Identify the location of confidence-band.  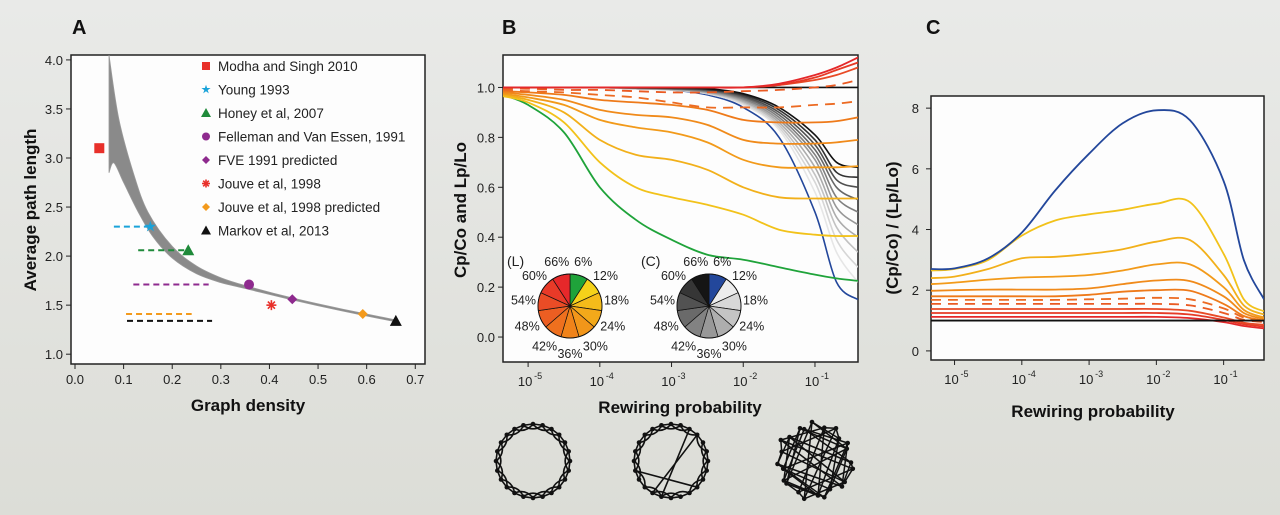
(252, 189).